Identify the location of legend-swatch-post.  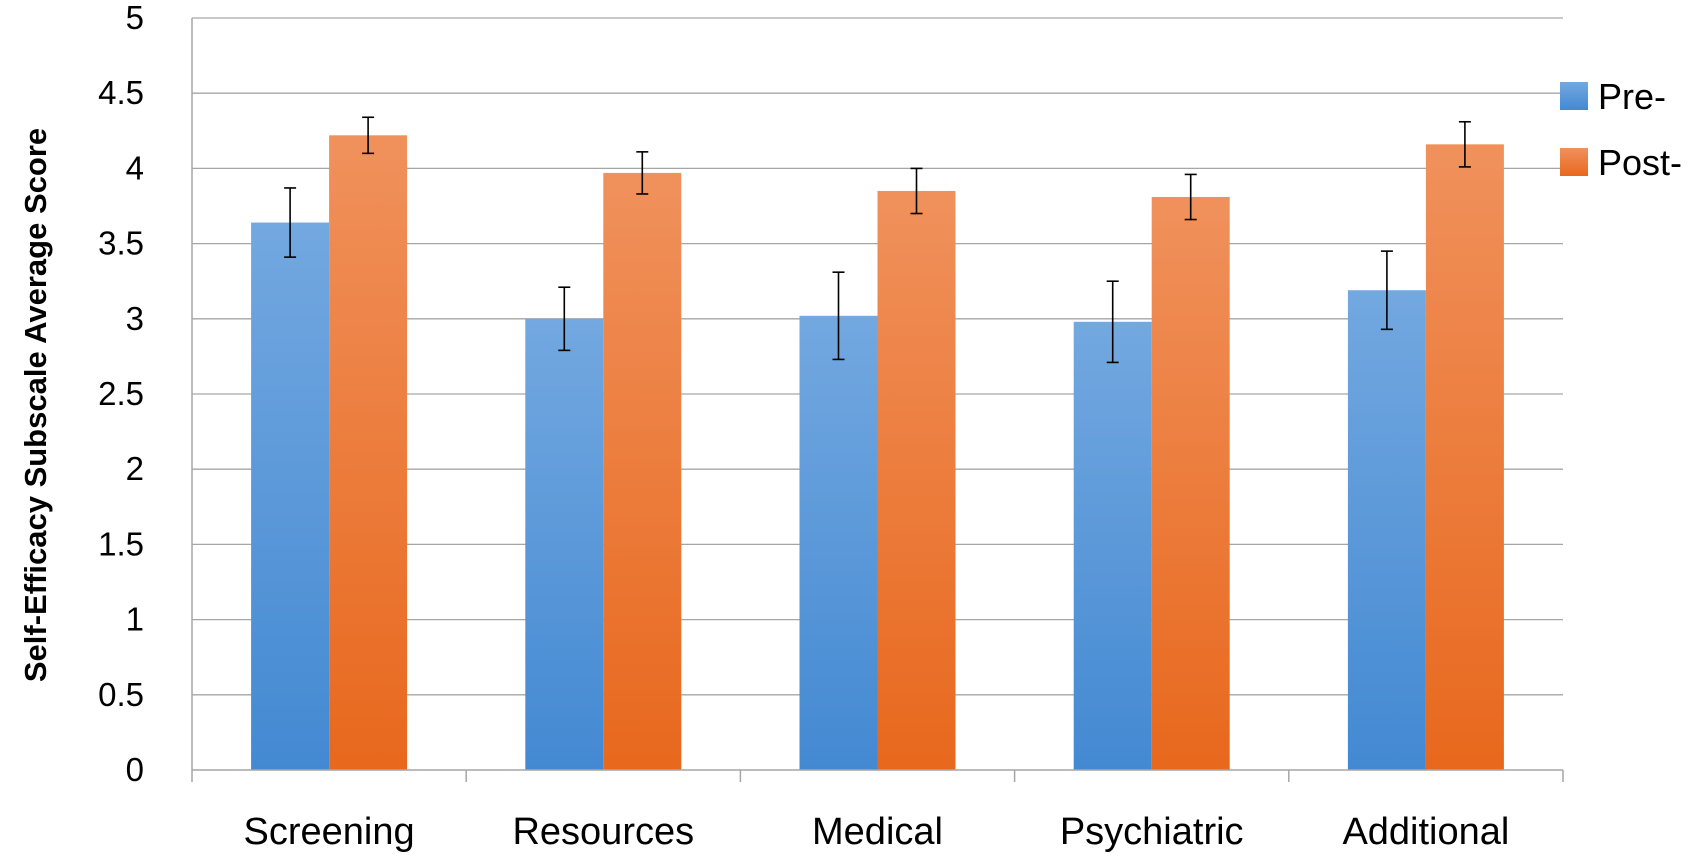
(1574, 162).